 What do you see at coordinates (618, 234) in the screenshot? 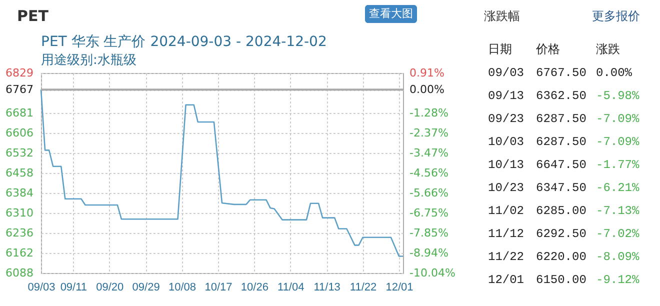
I see `text: -7.02%` at bounding box center [618, 234].